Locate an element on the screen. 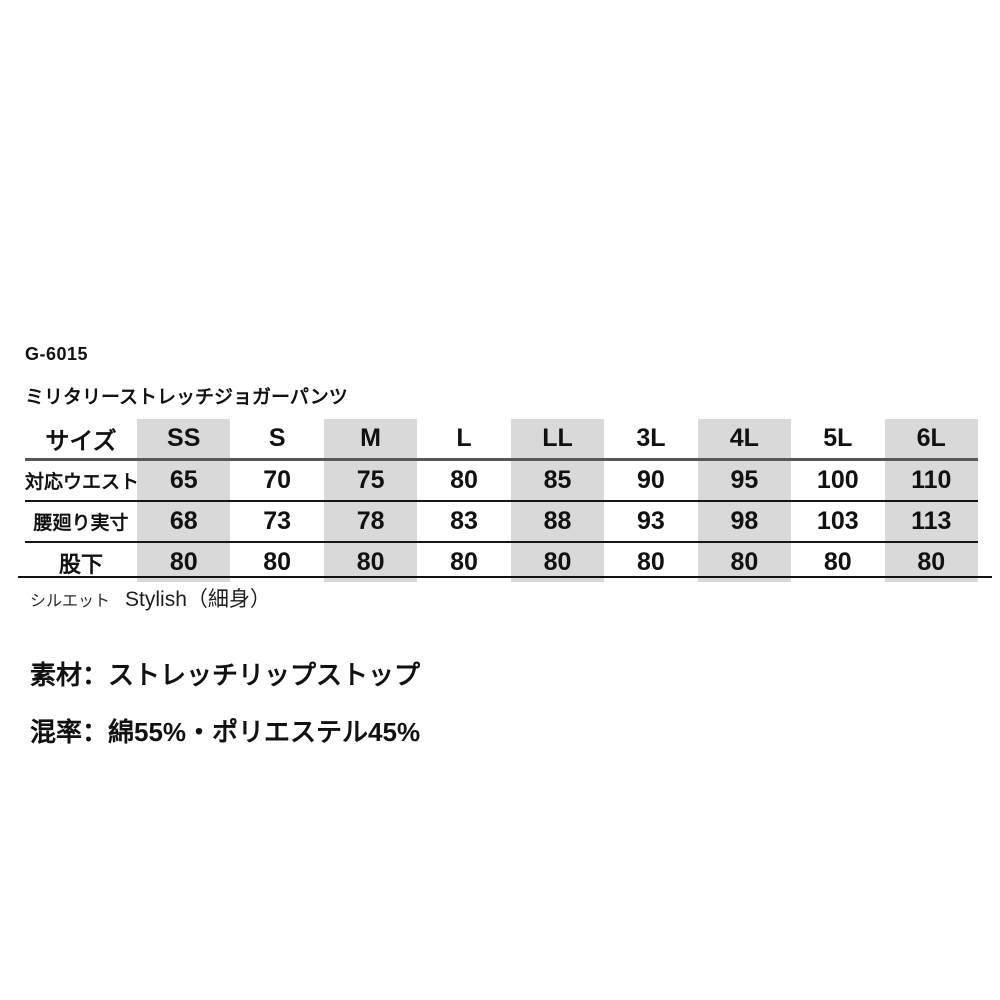 This screenshot has height=1000, width=1000. table-row-waist-fit: 対応ウエスト 65 70 75 80 85 90 95 100 110 is located at coordinates (501, 480).